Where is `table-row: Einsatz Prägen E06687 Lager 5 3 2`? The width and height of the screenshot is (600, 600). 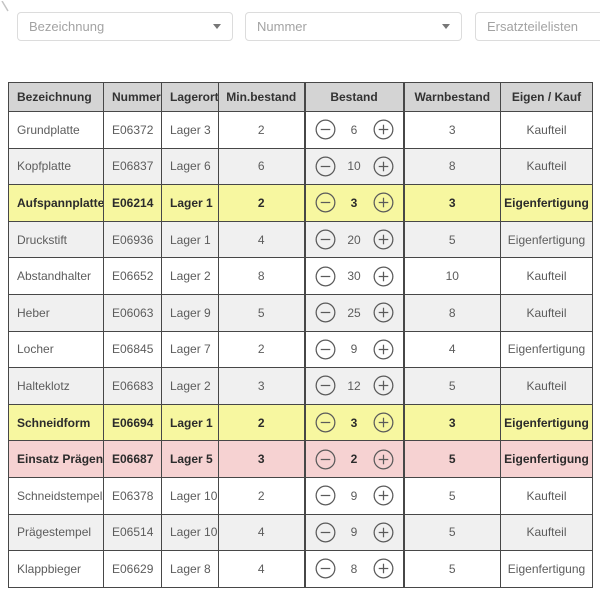 table-row: Einsatz Prägen E06687 Lager 5 3 2 is located at coordinates (300, 459).